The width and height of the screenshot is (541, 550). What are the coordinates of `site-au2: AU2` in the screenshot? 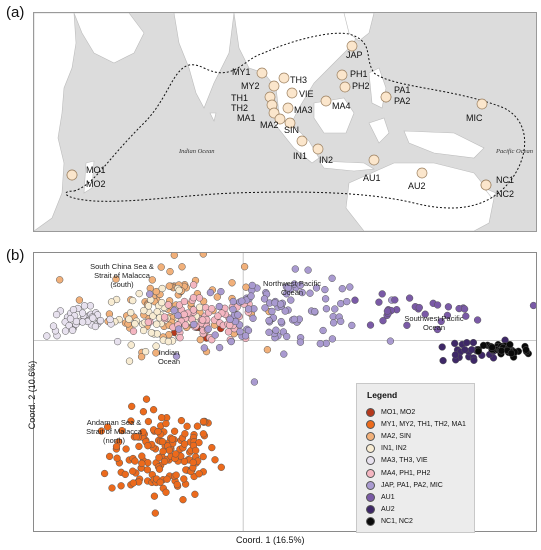 It's located at (418, 179).